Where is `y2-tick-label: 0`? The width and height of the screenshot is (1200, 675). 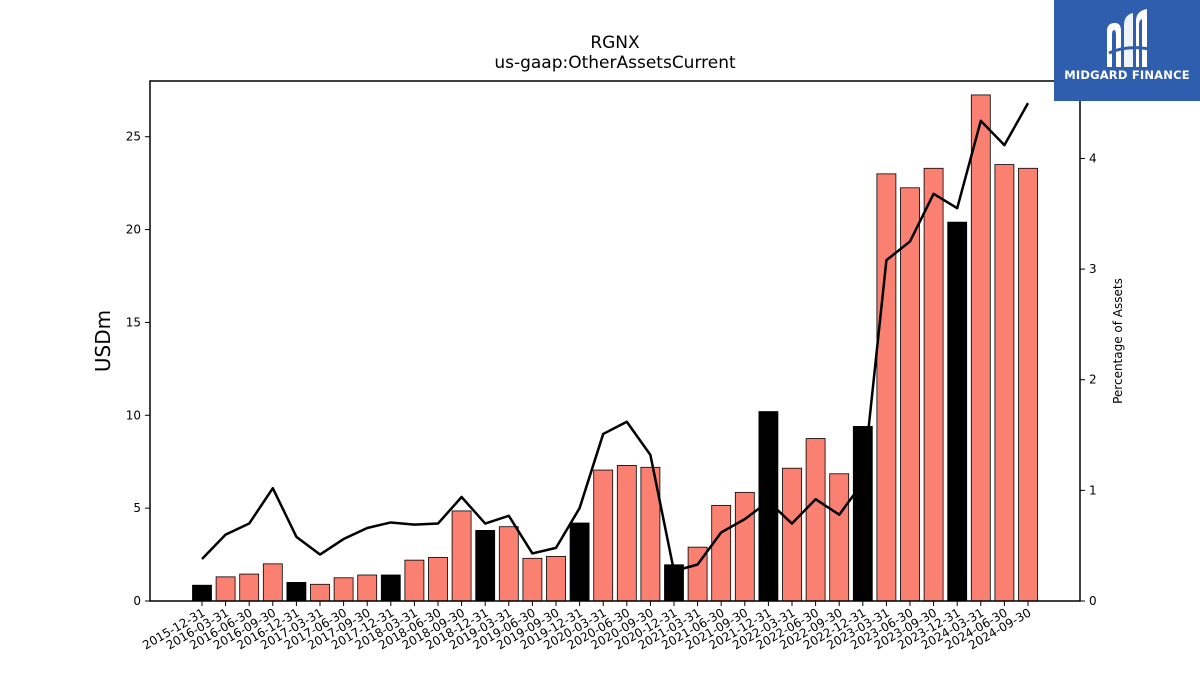 y2-tick-label: 0 is located at coordinates (1093, 601).